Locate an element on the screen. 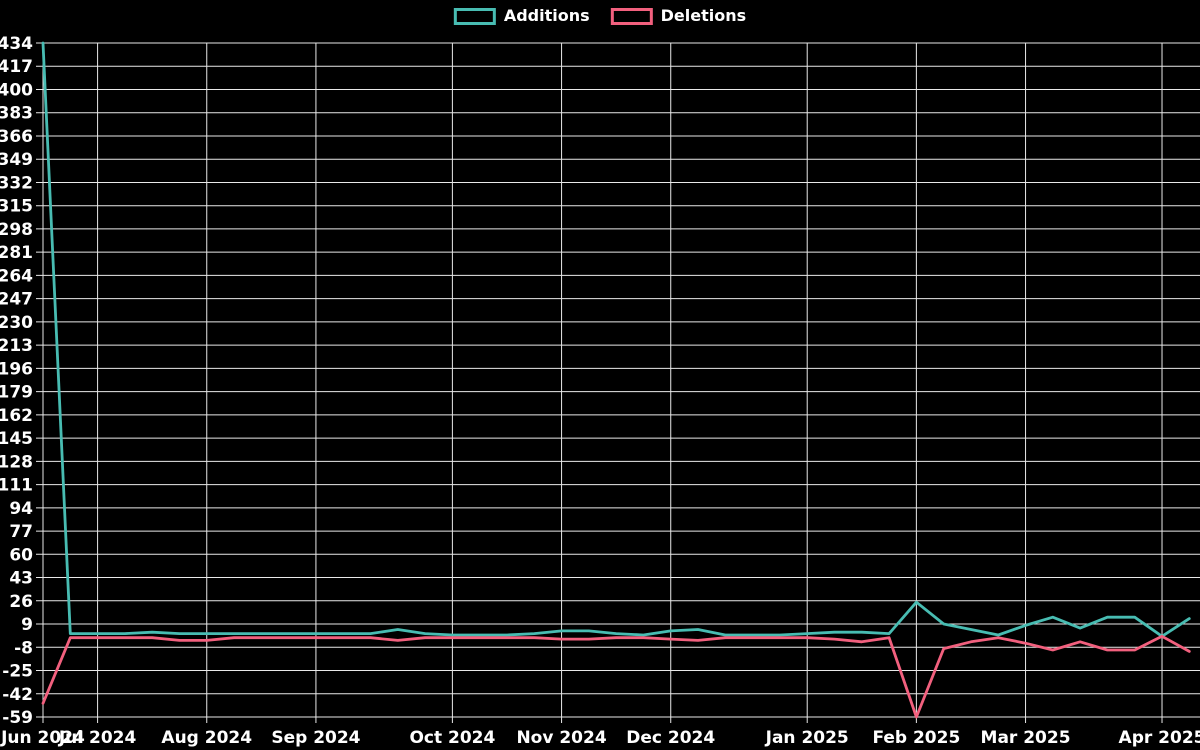 This screenshot has height=750, width=1200. x-tick-label: Sep 2024 is located at coordinates (315, 738).